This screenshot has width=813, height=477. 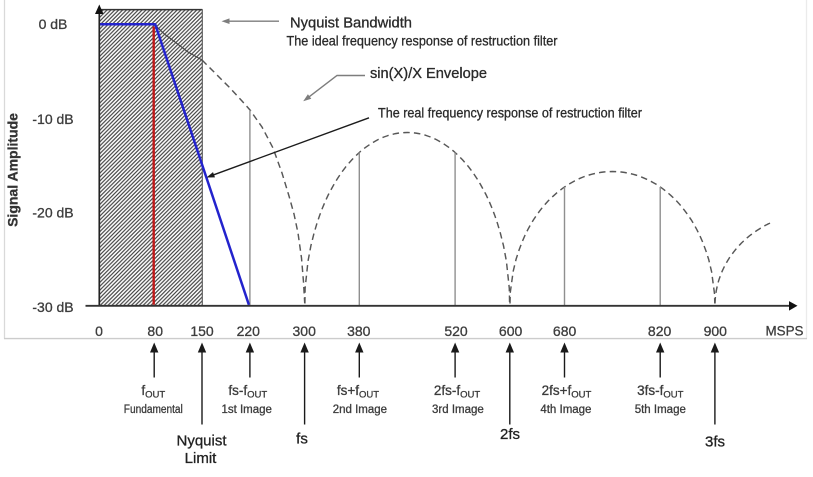 I want to click on svg-text: 5th Image, so click(x=660, y=410).